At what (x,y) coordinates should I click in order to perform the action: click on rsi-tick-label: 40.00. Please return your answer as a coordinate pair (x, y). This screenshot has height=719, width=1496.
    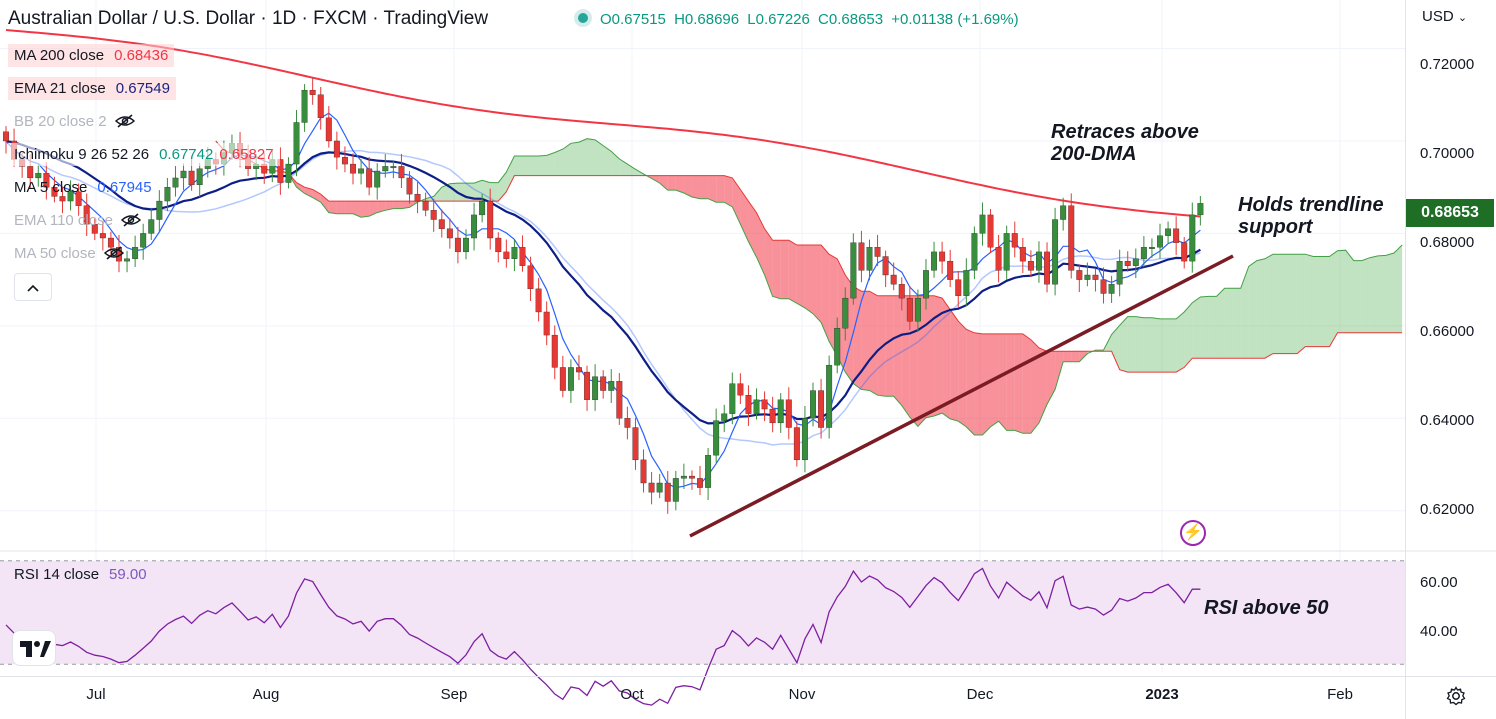
    Looking at the image, I should click on (1439, 631).